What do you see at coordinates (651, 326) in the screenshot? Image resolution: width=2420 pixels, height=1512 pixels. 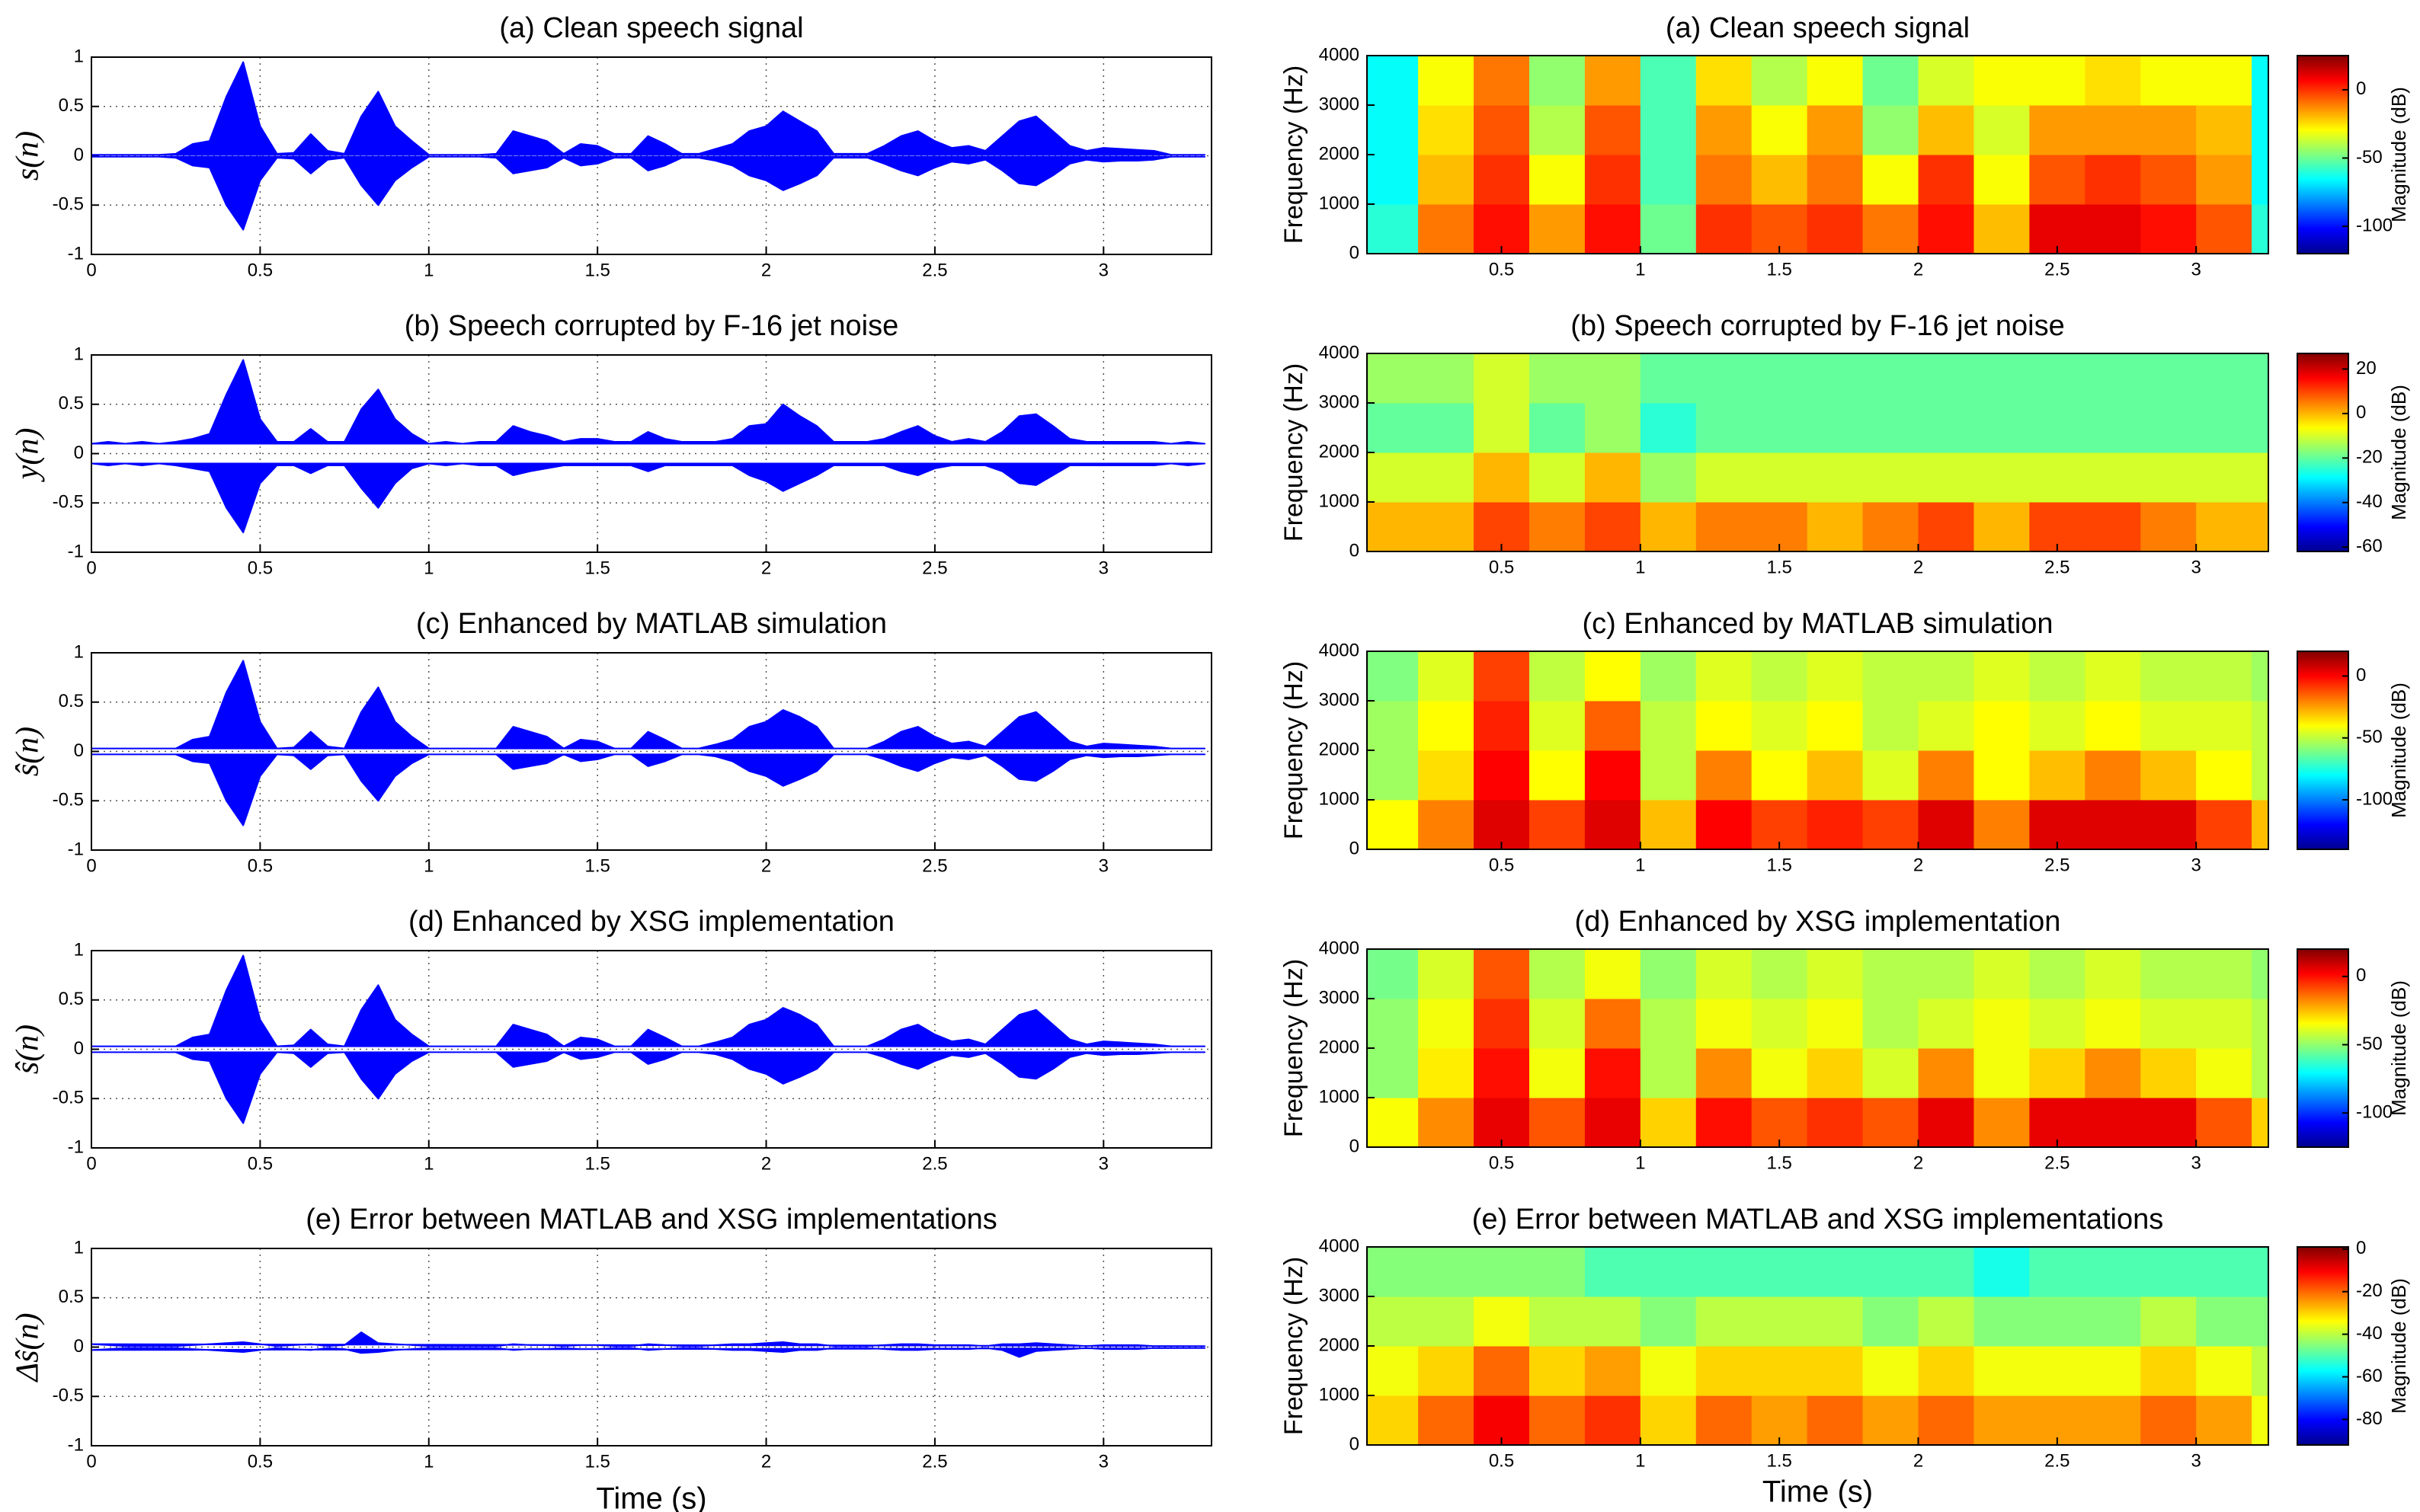 I see `chart-title: (b) Speech corrupted by F-16 jet noise` at bounding box center [651, 326].